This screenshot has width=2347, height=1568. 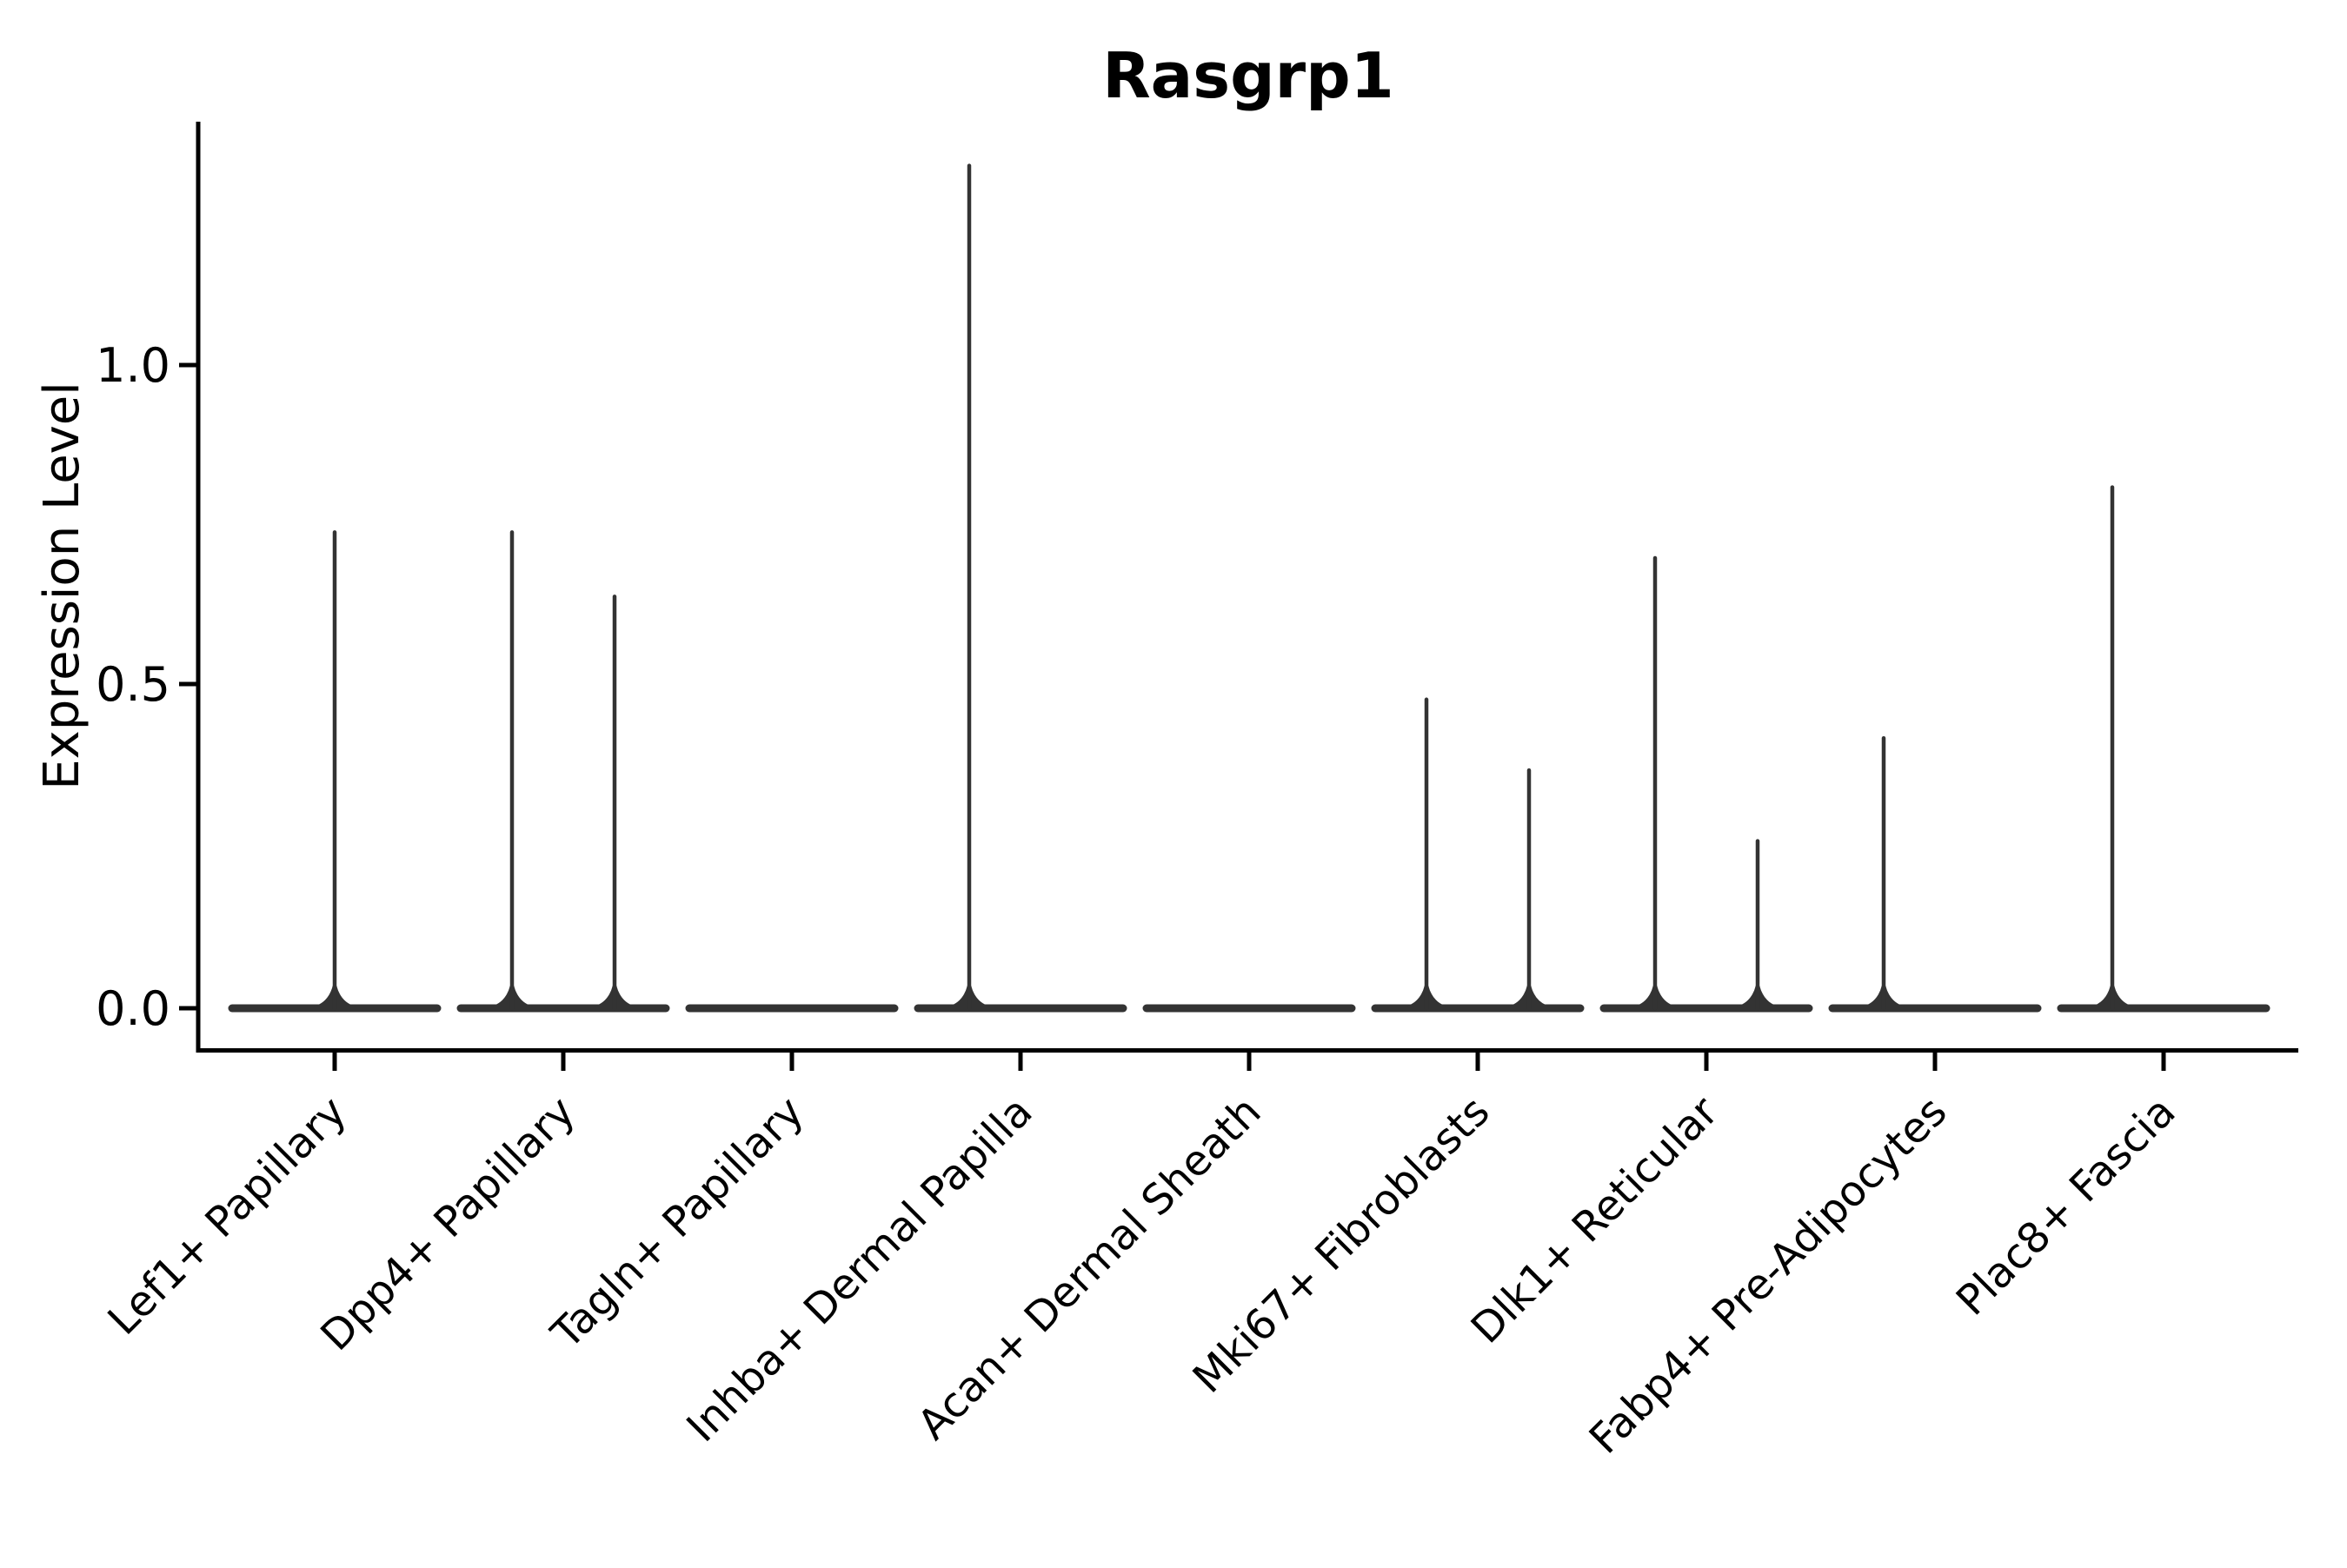 What do you see at coordinates (448, 1223) in the screenshot?
I see `xtick-label-dpp4: Dpp4+ Papillary` at bounding box center [448, 1223].